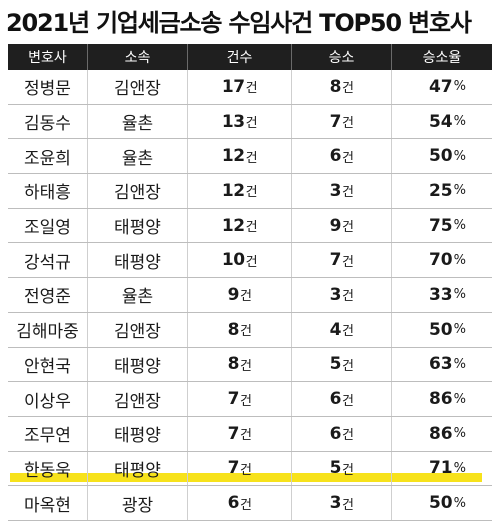 Image resolution: width=500 pixels, height=521 pixels. Describe the element at coordinates (137, 505) in the screenshot. I see `firm-name-value: 광장` at that location.